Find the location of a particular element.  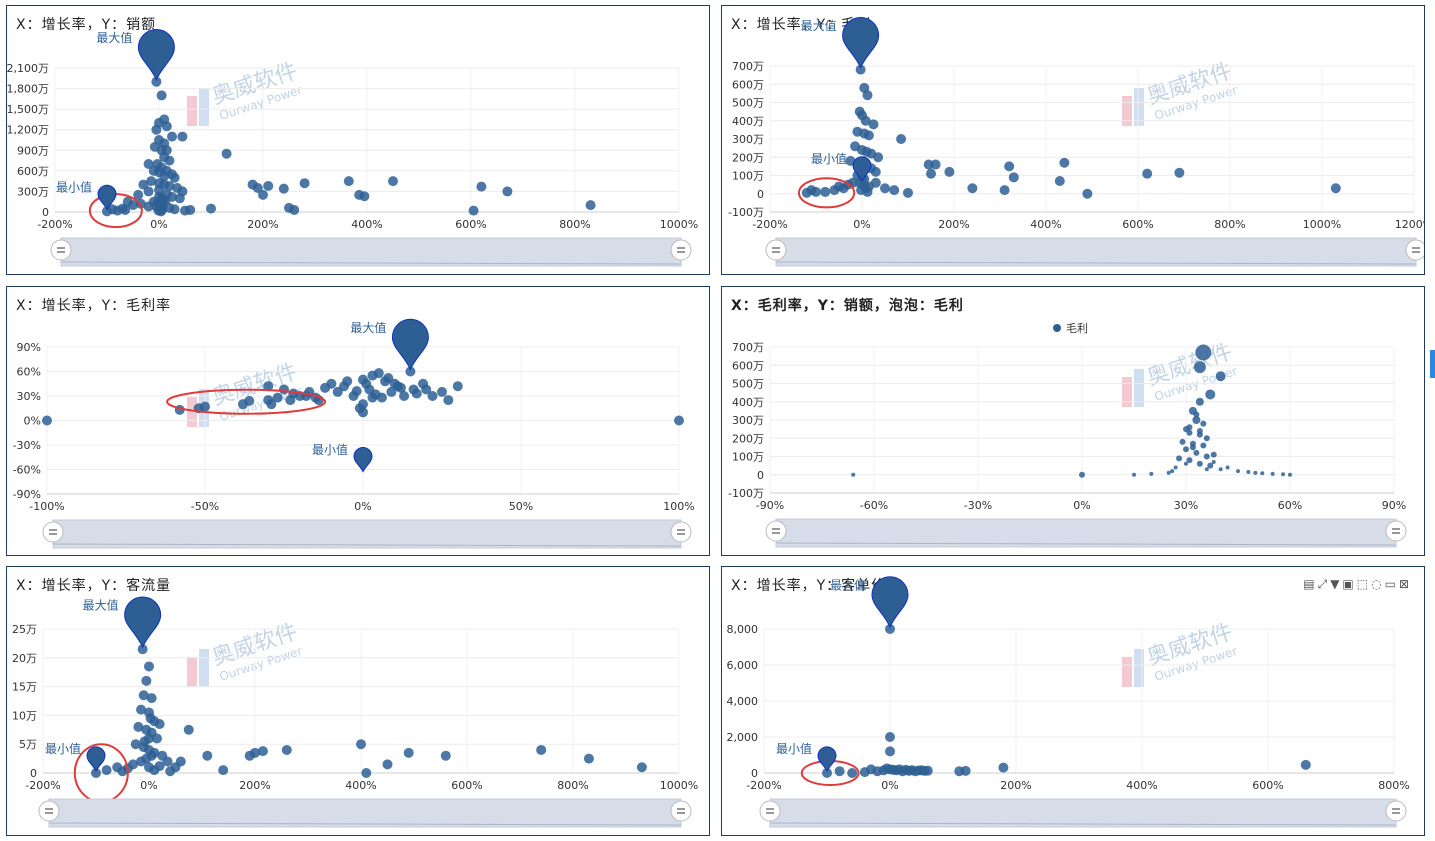

table-icon: ▤ is located at coordinates (1310, 584).